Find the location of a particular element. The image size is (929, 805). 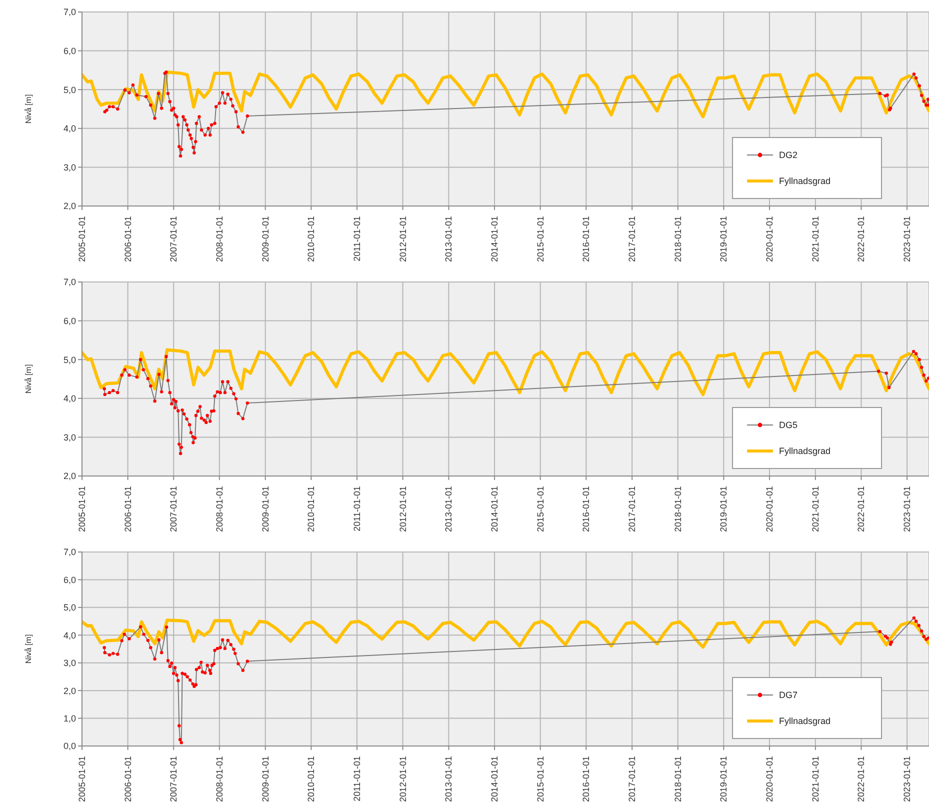

legend-label: DG5 is located at coordinates (788, 425).